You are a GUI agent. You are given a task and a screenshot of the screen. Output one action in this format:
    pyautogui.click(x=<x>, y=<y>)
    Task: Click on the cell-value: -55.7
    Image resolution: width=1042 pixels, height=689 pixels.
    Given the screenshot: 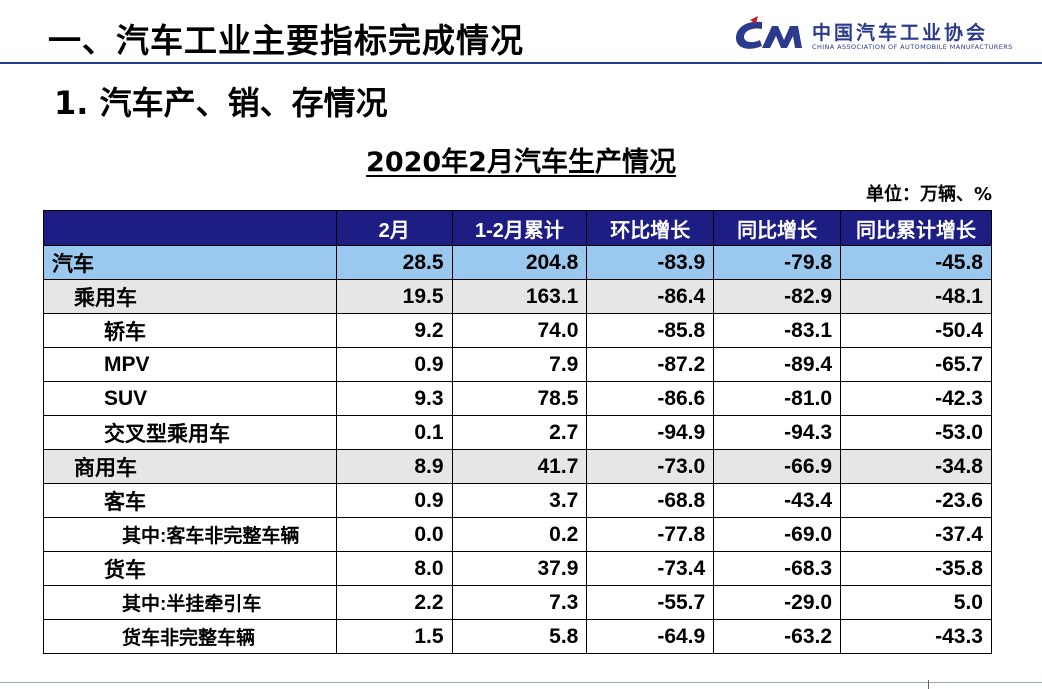 What is the action you would take?
    pyautogui.click(x=650, y=602)
    